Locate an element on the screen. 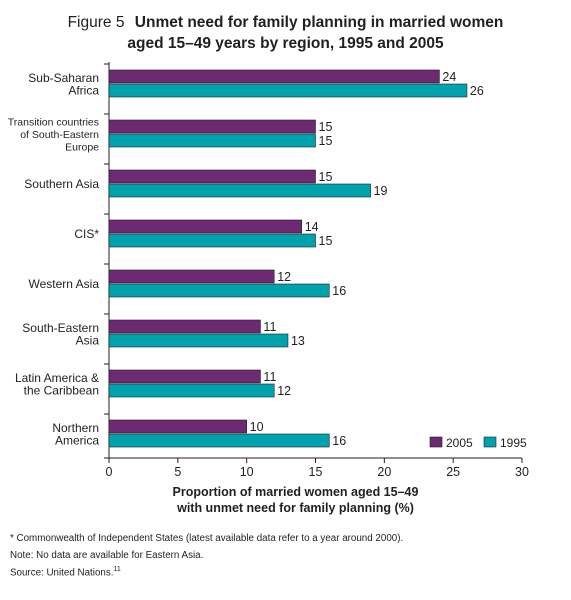 This screenshot has height=600, width=571. x-tick-label: 15 is located at coordinates (316, 472).